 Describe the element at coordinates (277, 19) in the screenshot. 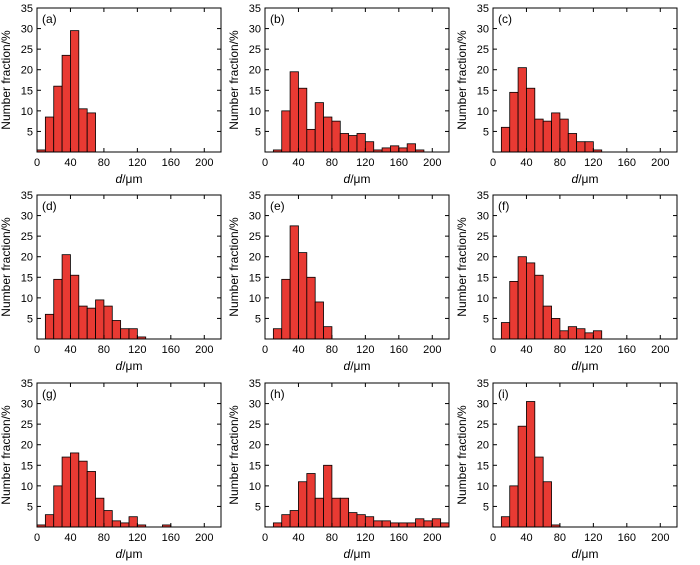

I see `panel-label: (b)` at that location.